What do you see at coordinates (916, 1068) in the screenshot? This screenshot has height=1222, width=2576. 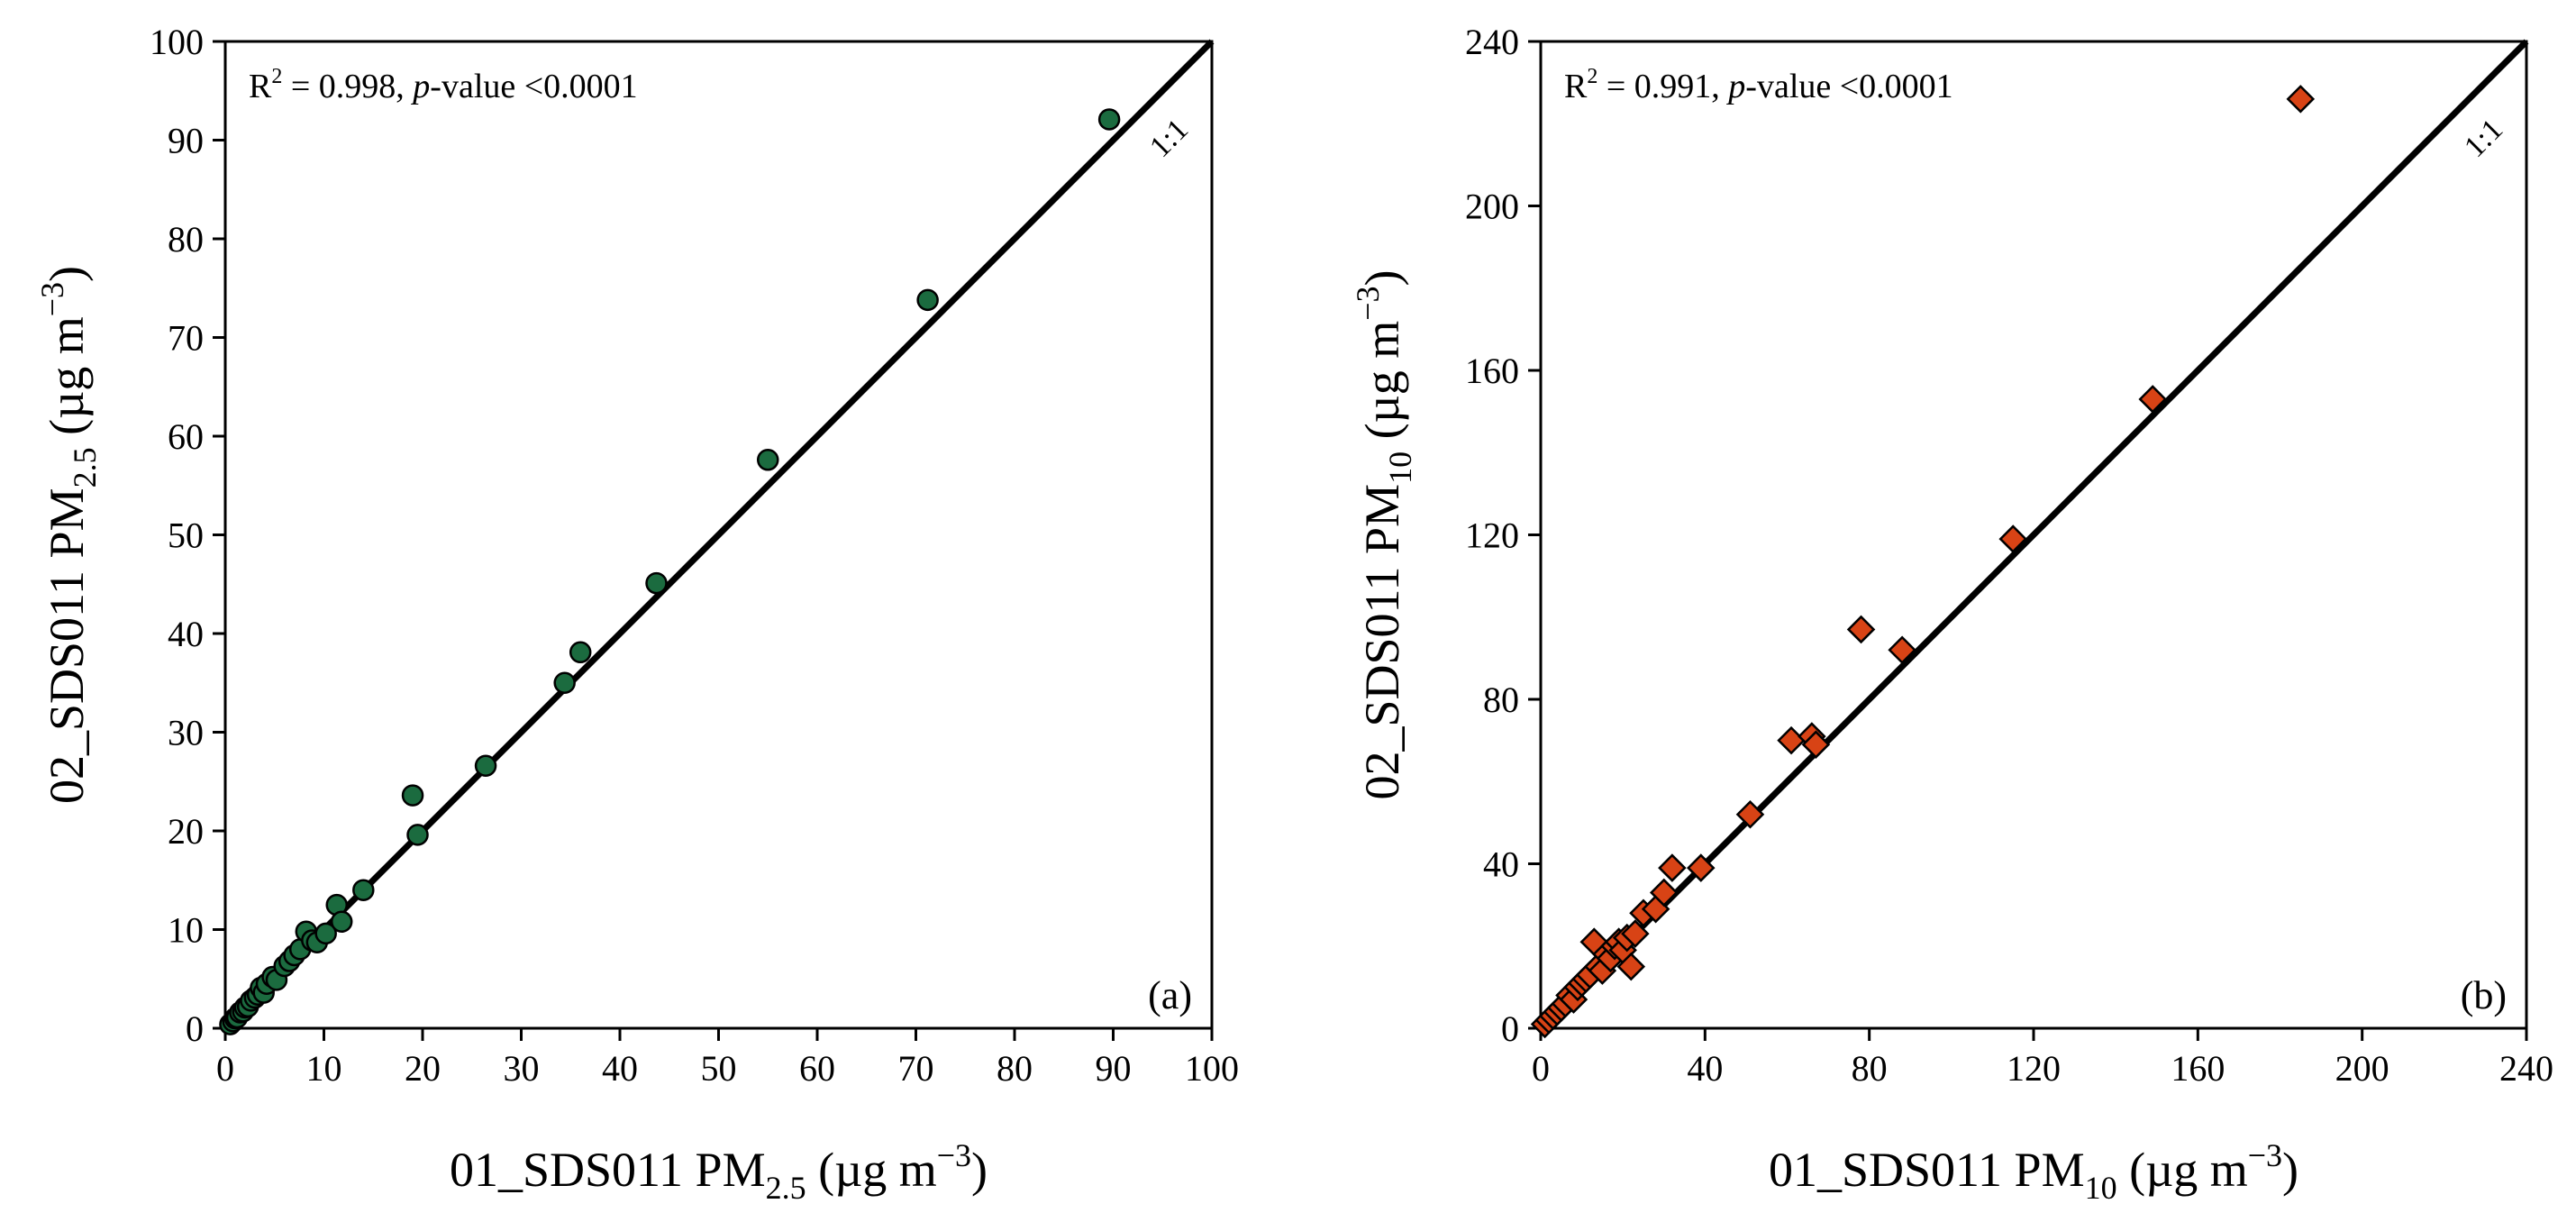 I see `x-tick-label: 70` at bounding box center [916, 1068].